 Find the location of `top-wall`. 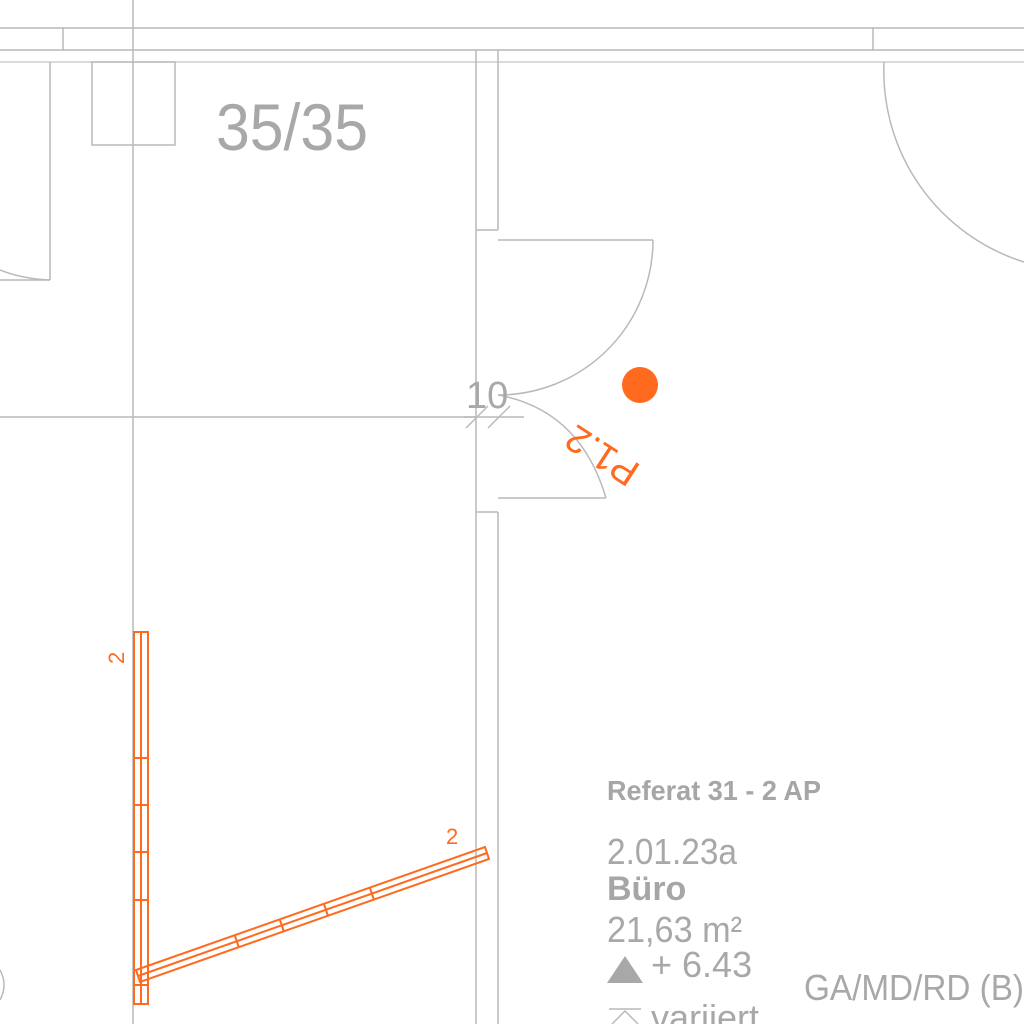

top-wall is located at coordinates (512, 45).